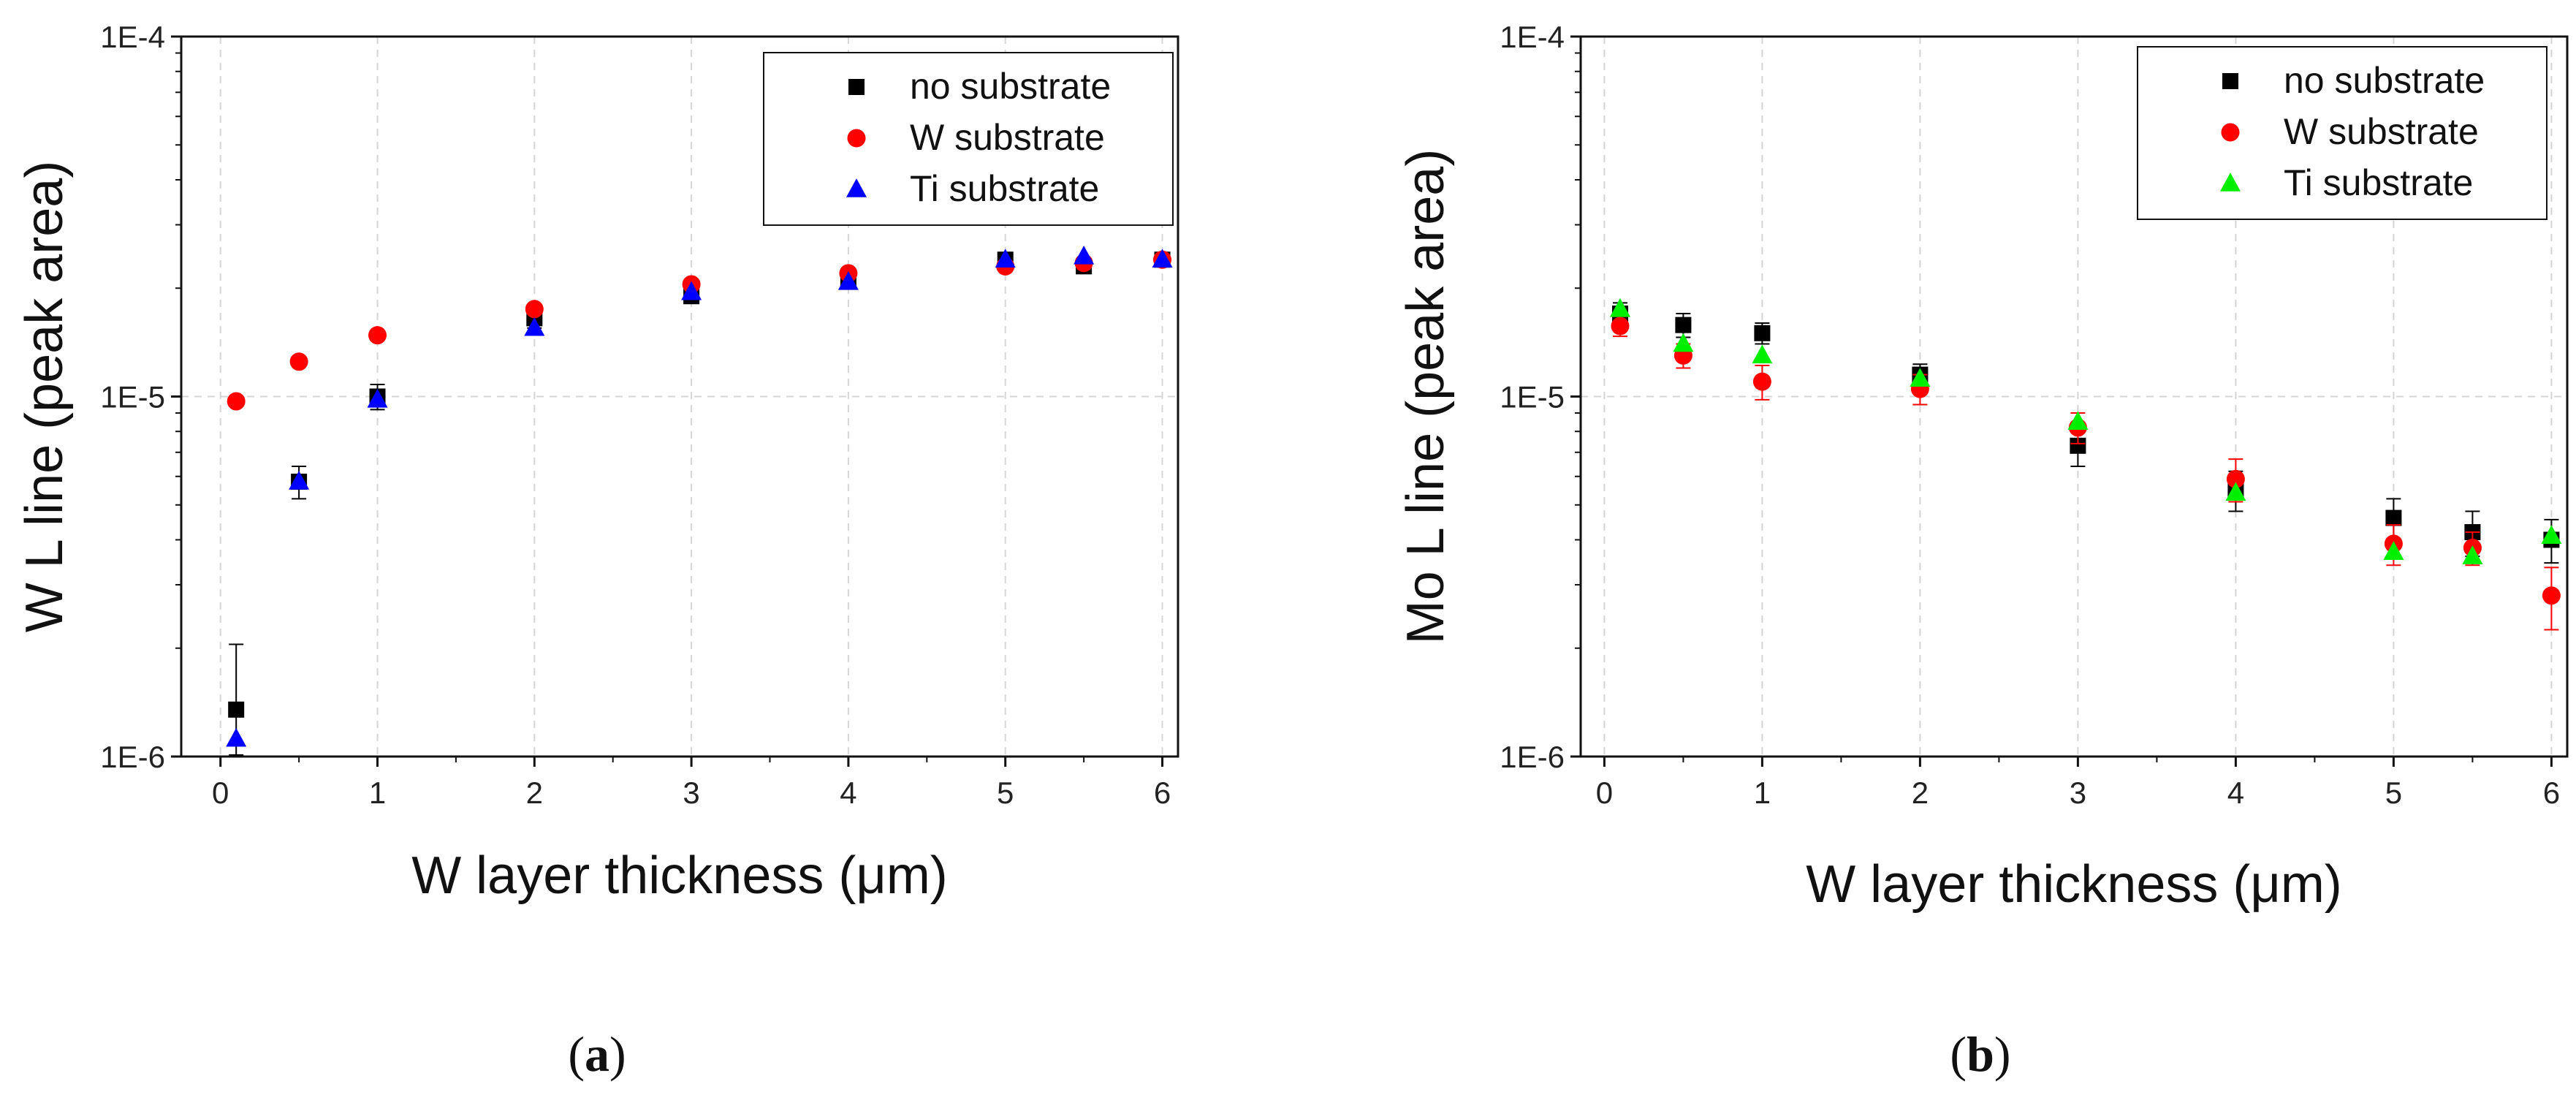 This screenshot has width=2576, height=1103. Describe the element at coordinates (1980, 1054) in the screenshot. I see `panel-caption-b: (b)` at that location.